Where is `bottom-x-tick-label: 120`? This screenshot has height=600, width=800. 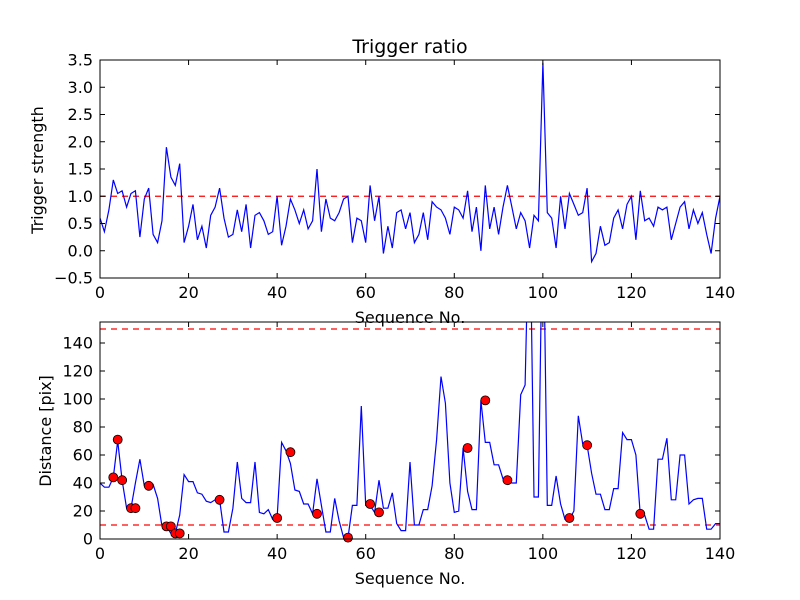
bottom-x-tick-label: 120 is located at coordinates (631, 553).